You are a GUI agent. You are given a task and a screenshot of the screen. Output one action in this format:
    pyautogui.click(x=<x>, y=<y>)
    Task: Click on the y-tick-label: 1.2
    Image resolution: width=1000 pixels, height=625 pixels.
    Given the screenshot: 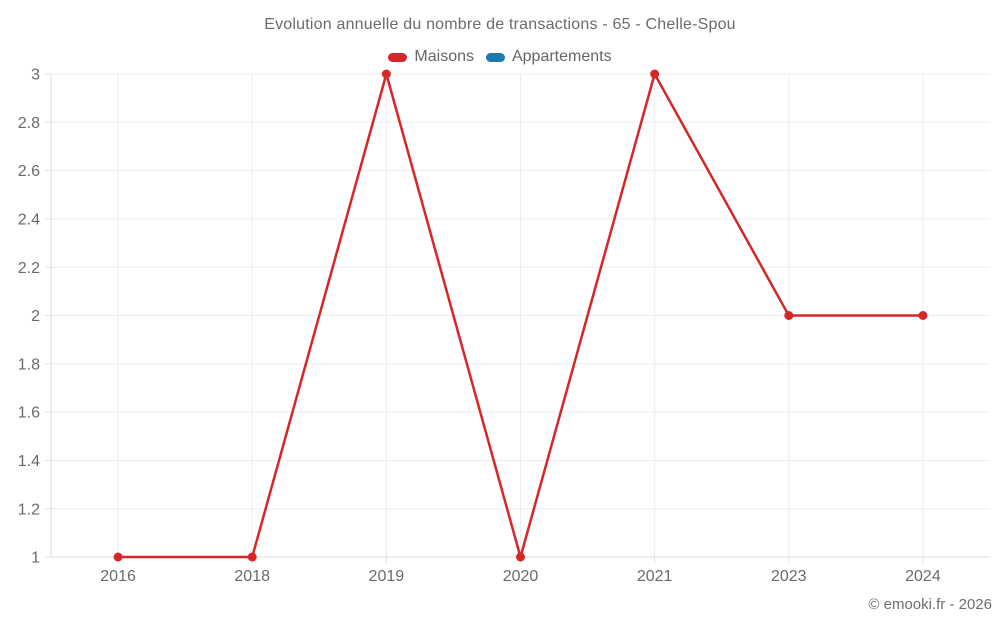 What is the action you would take?
    pyautogui.click(x=29, y=509)
    